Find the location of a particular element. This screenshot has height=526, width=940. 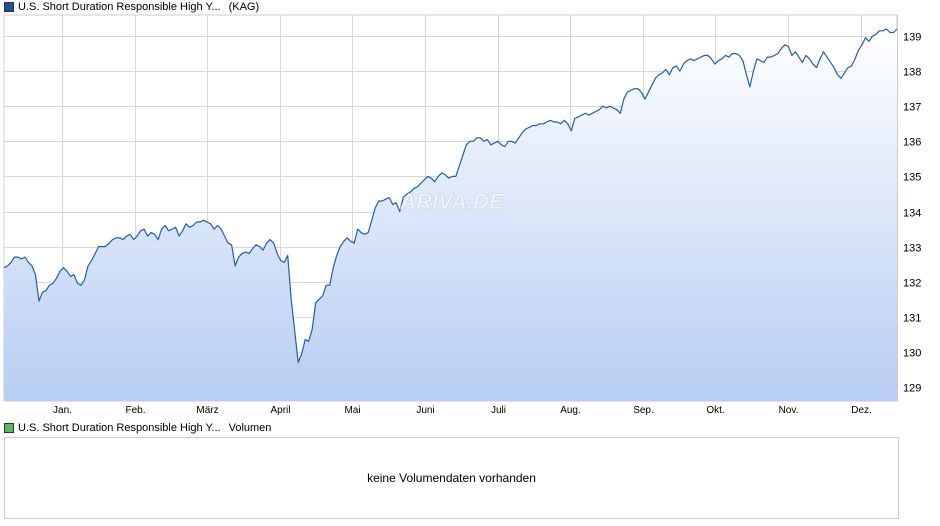

y-tick-label: 136 is located at coordinates (912, 143).